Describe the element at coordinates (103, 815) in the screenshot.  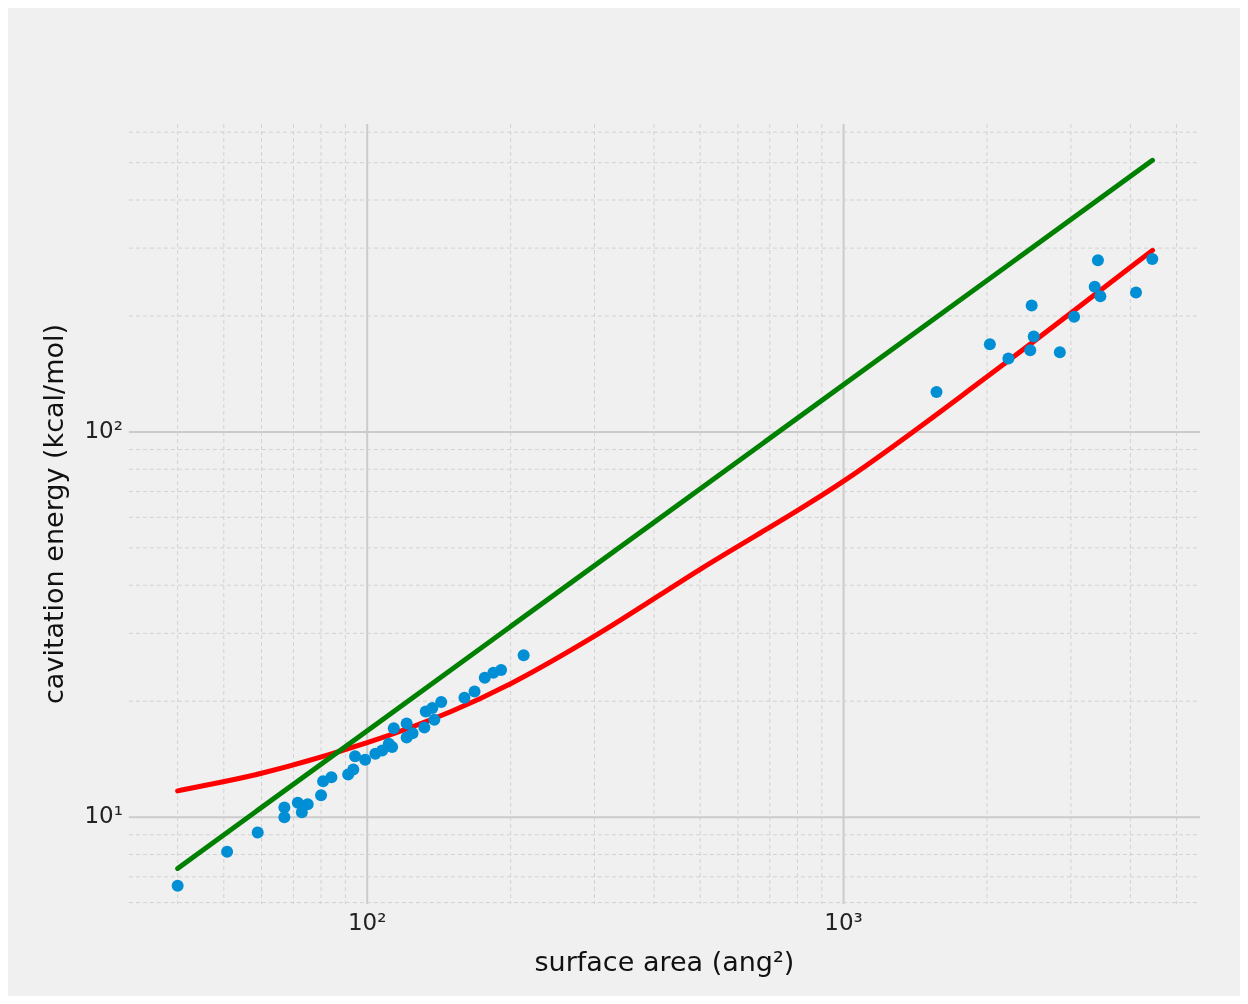
I see `y-tick-label: 10¹` at that location.